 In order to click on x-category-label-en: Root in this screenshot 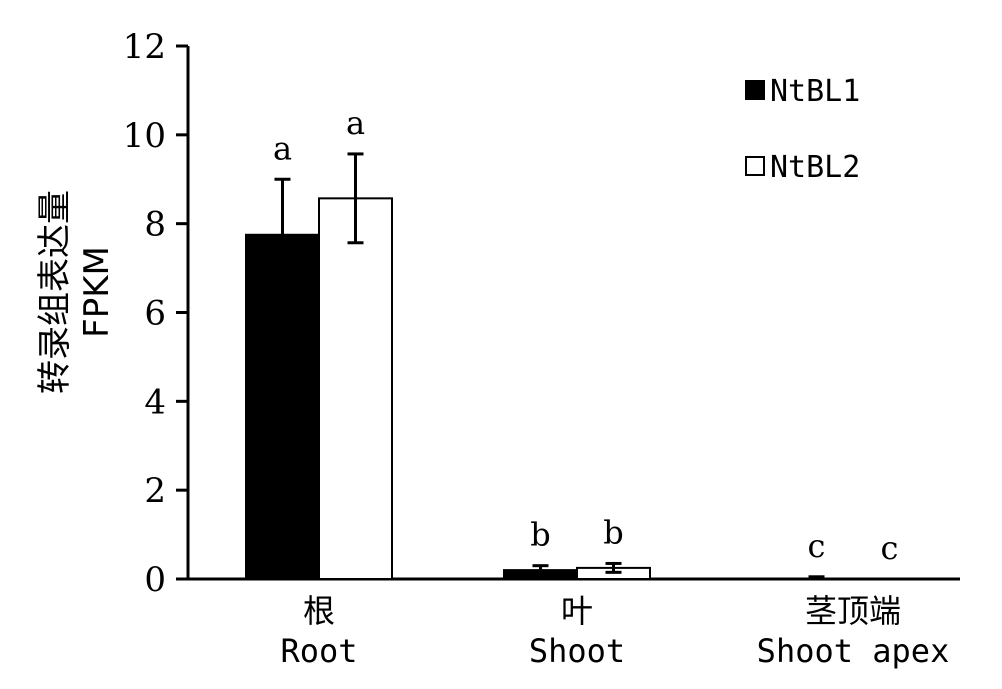, I will do `click(318, 651)`.